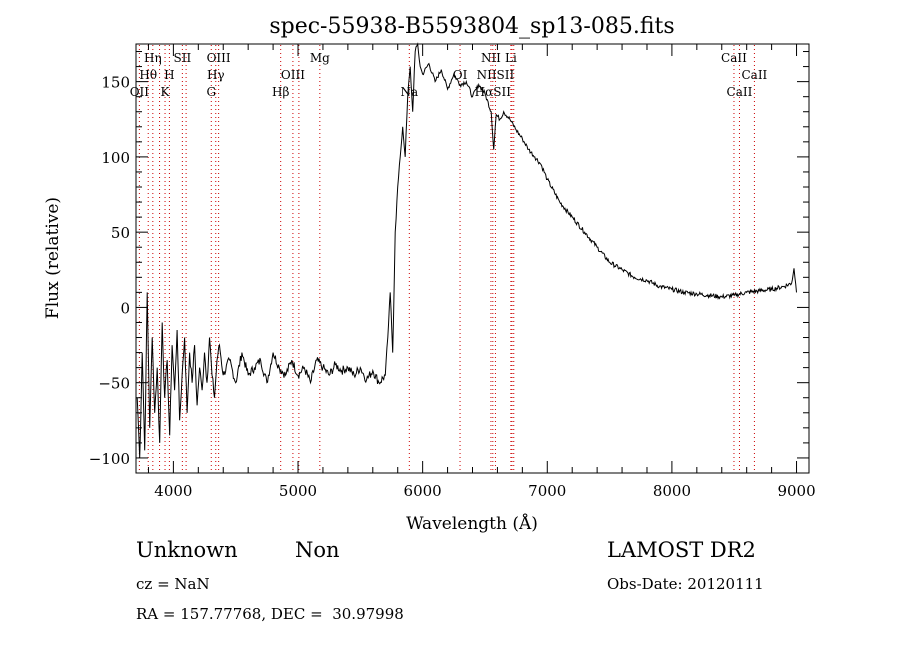  Describe the element at coordinates (460, 75) in the screenshot. I see `line-label: OI` at that location.